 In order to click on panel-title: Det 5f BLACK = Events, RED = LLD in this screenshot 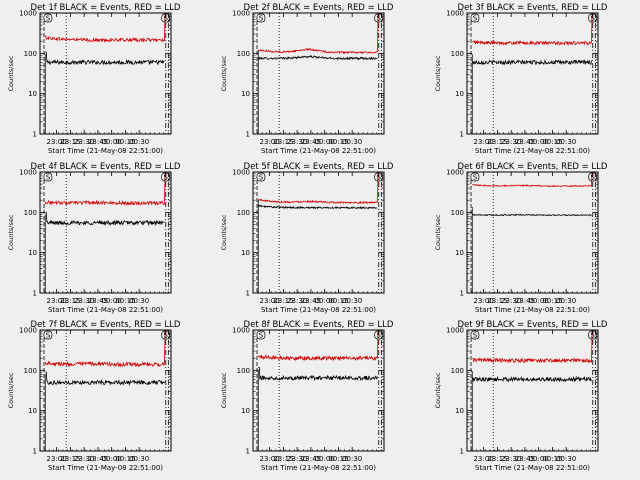, I will do `click(319, 167)`.